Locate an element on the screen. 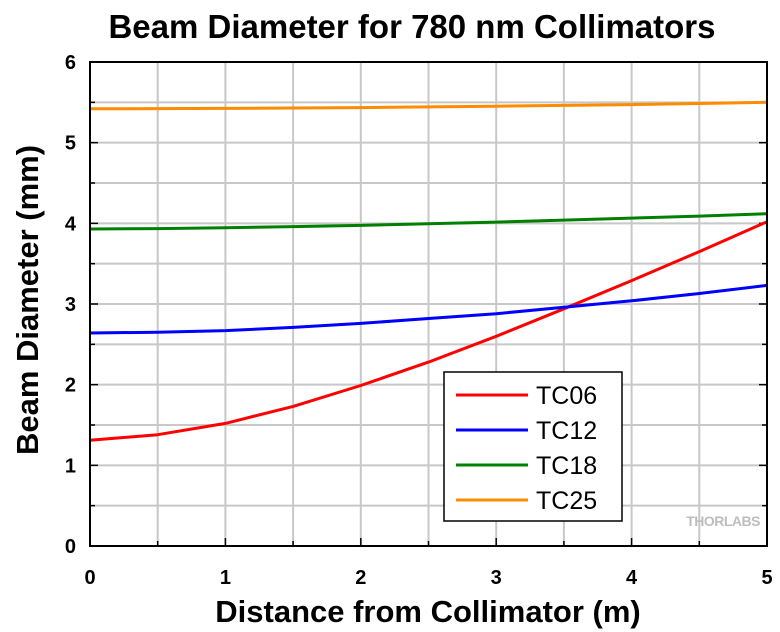 The image size is (780, 632). y-tick-label: 1 is located at coordinates (70, 466).